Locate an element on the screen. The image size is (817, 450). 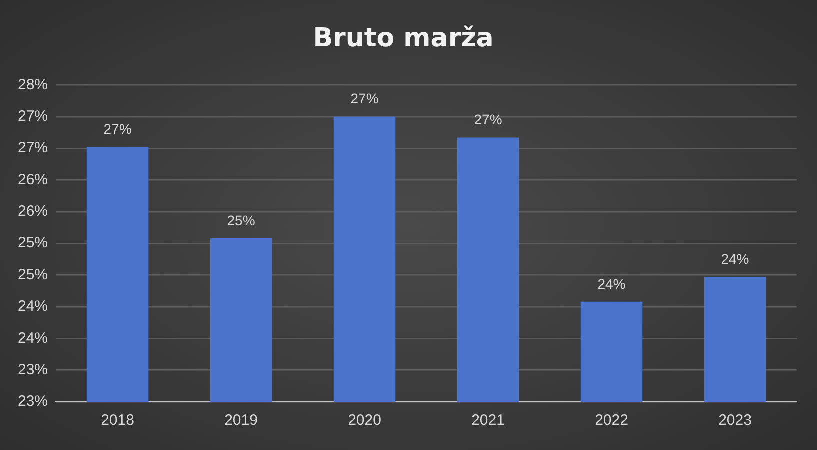
y-tick-label: 28% is located at coordinates (33, 85).